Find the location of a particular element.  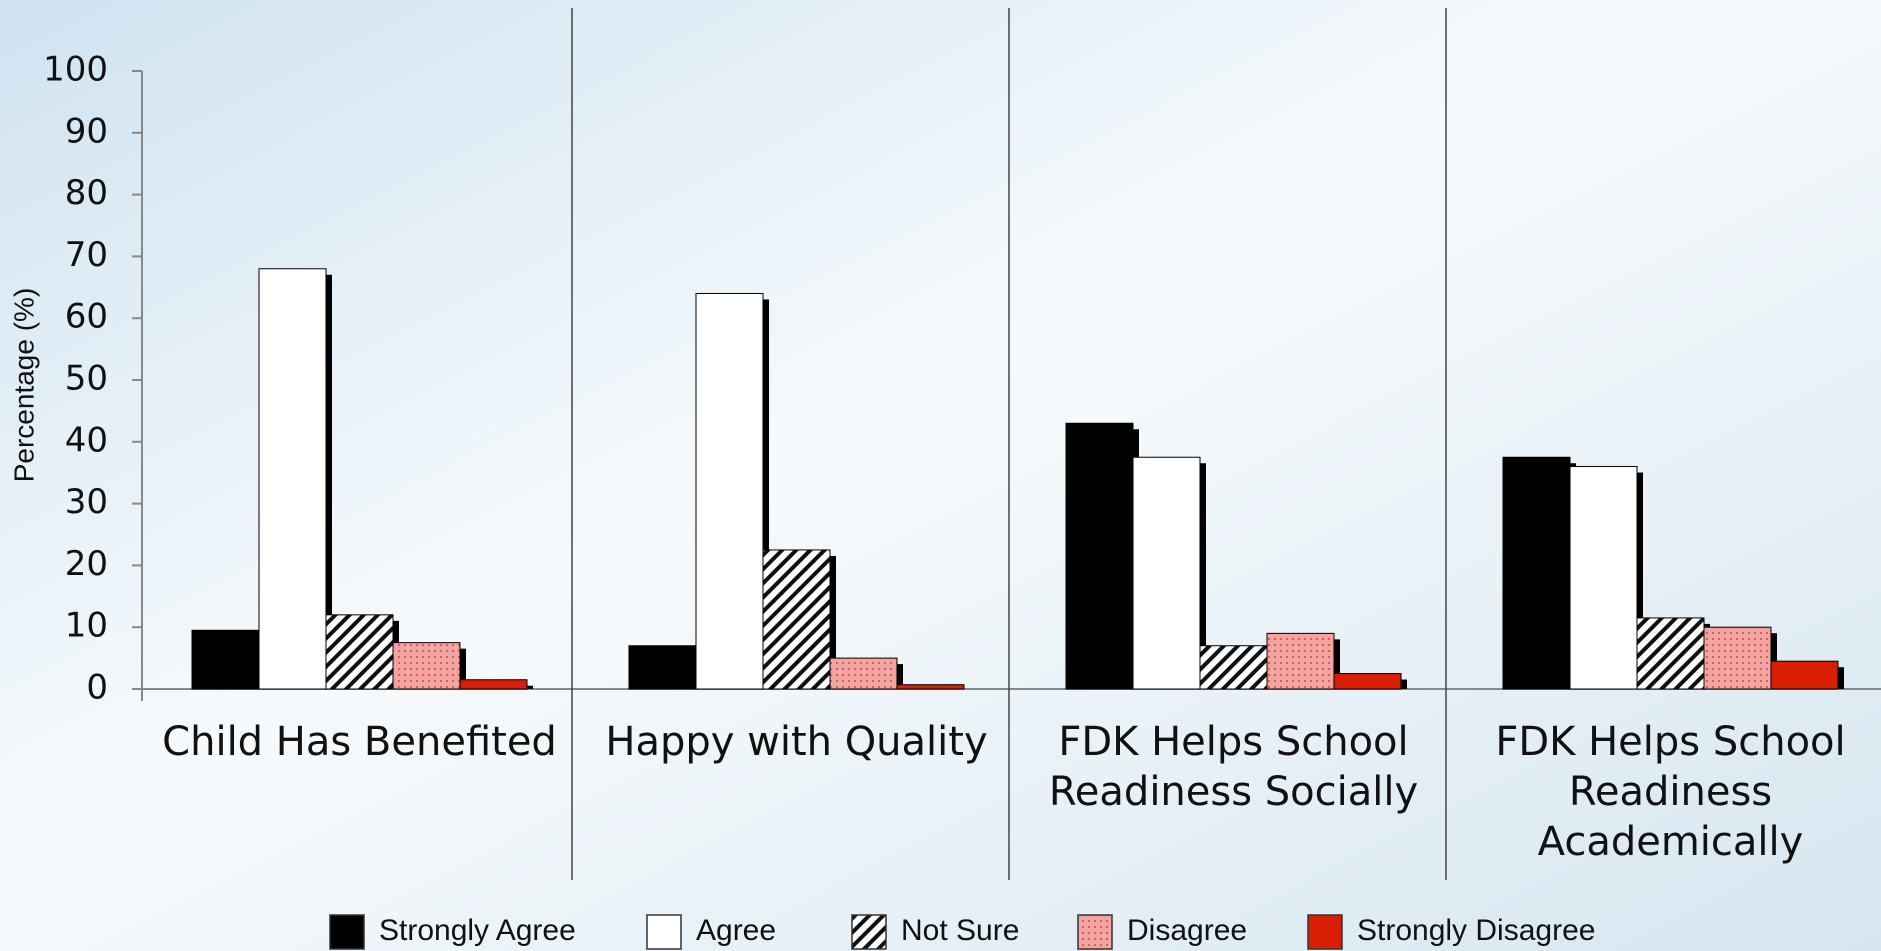

y-tick-label: 90 is located at coordinates (86, 131).